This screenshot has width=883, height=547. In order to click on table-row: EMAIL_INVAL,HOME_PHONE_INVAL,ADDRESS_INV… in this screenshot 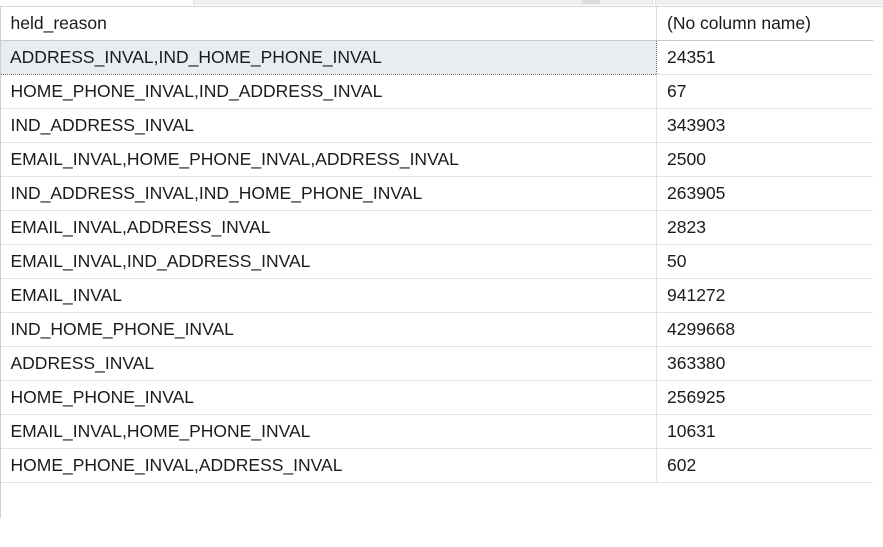, I will do `click(436, 159)`.